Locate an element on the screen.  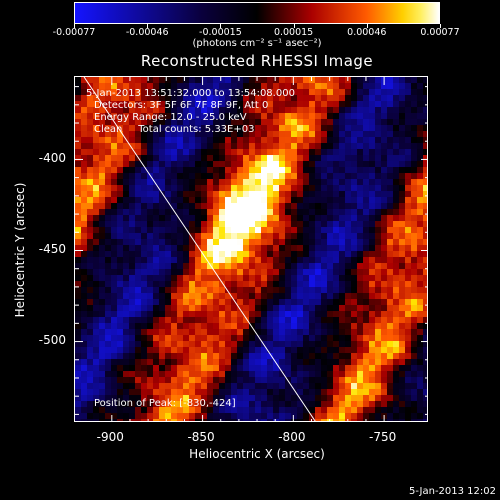
info-clean: Clean Total counts: 5.33E+03 is located at coordinates (174, 129).